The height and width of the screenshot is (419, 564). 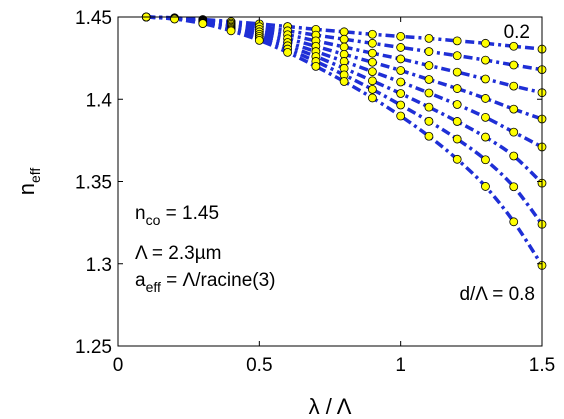 I want to click on pitch-annotation: Λ = 2.3µm, so click(x=178, y=253).